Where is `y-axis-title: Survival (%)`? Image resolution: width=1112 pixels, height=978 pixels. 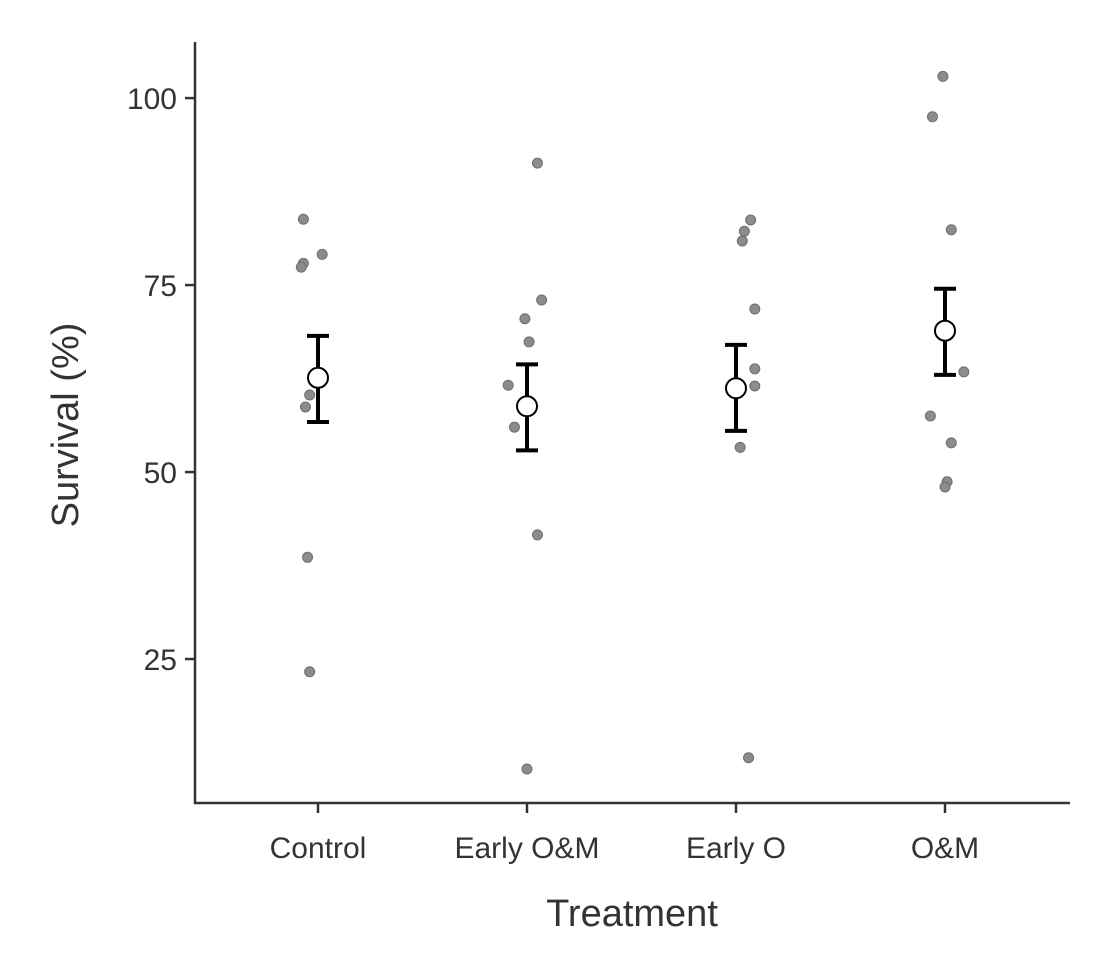 y-axis-title: Survival (%) is located at coordinates (66, 425).